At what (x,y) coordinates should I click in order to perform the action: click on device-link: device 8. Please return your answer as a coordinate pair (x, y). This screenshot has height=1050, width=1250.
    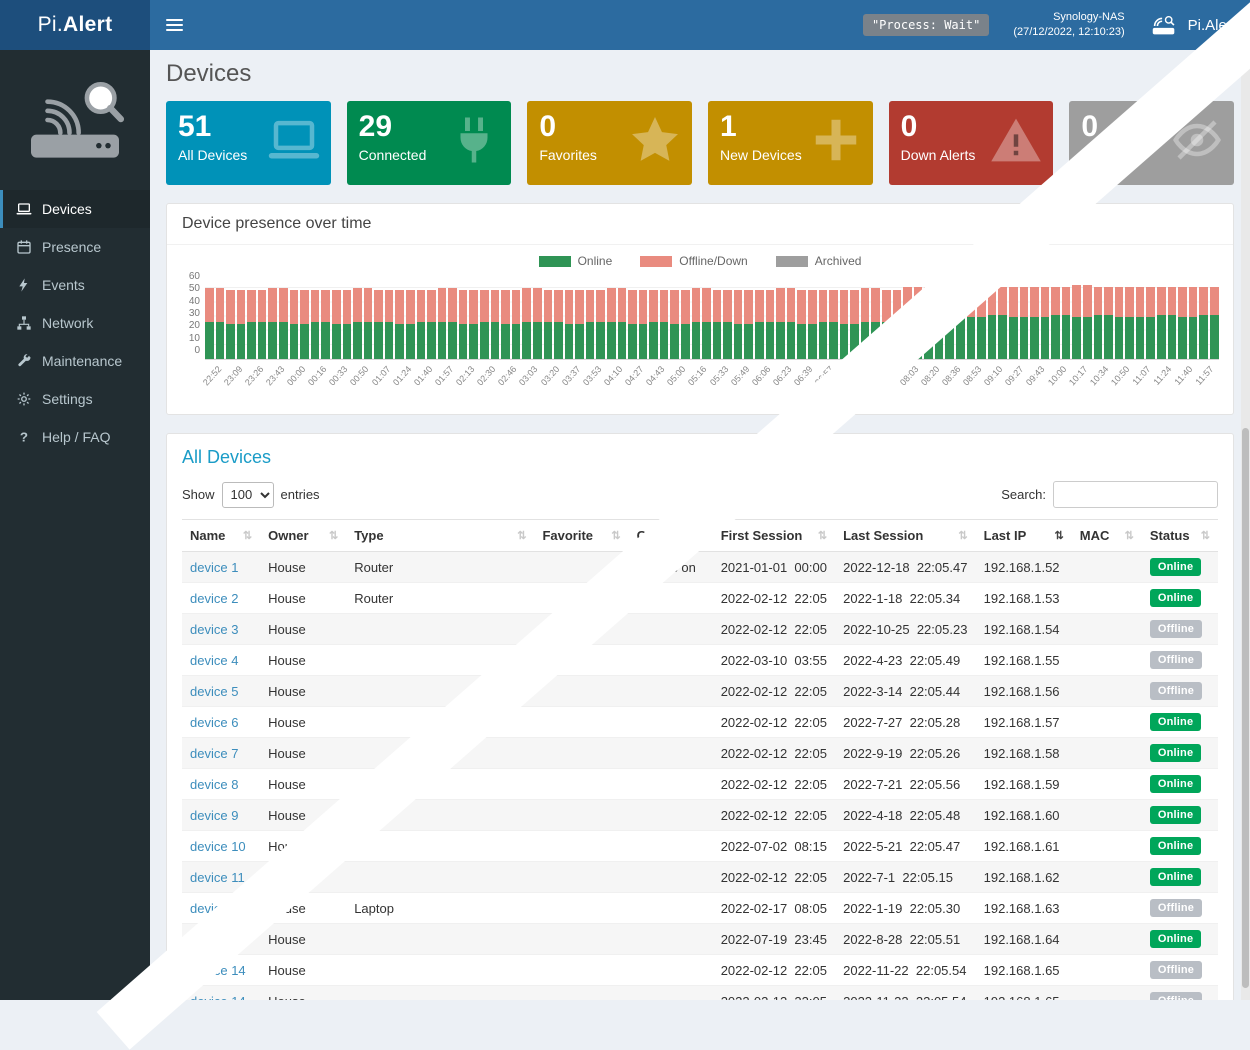
    Looking at the image, I should click on (214, 784).